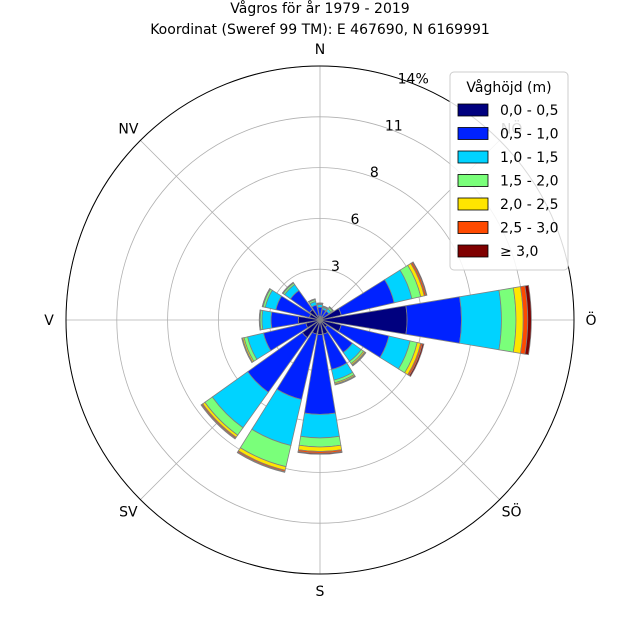 This screenshot has width=640, height=640. What do you see at coordinates (320, 50) in the screenshot?
I see `direction-label-0: N` at bounding box center [320, 50].